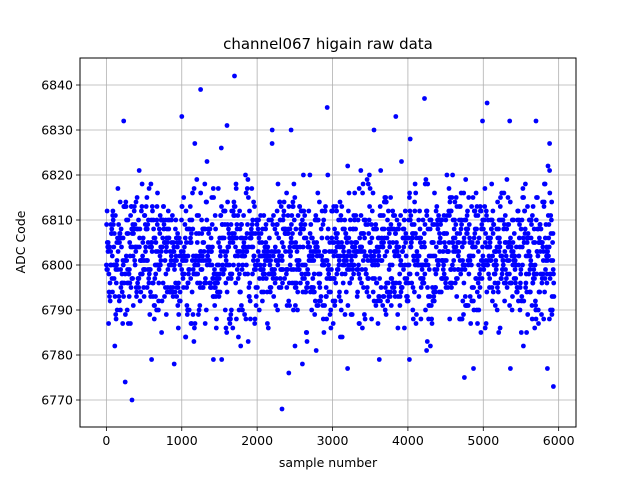  What do you see at coordinates (57, 310) in the screenshot?
I see `y-tick-label: 6790` at bounding box center [57, 310].